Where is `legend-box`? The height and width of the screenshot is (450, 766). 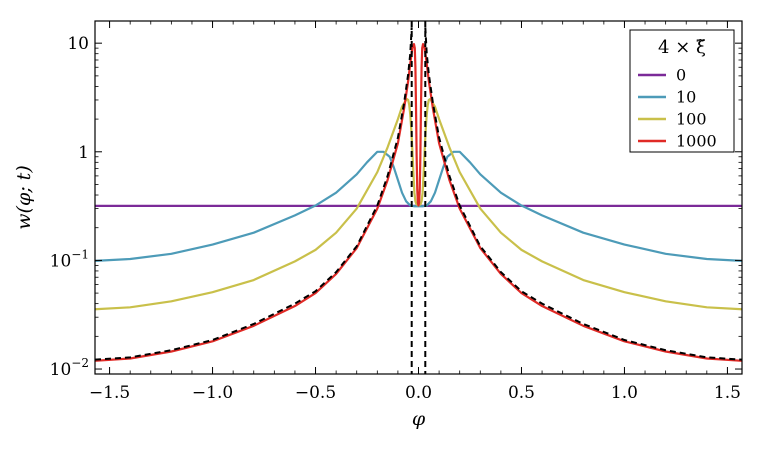 legend-box is located at coordinates (682, 91).